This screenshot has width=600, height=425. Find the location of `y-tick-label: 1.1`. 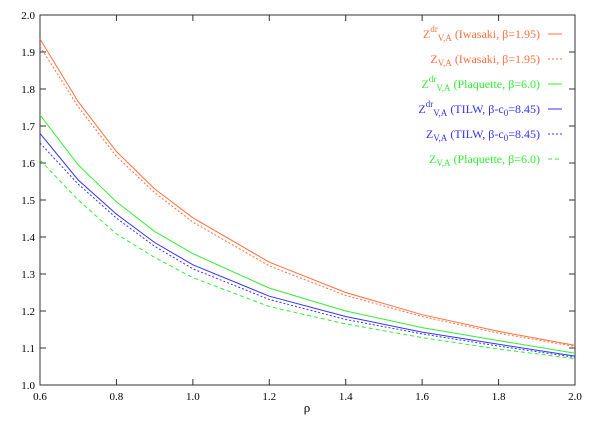

y-tick-label: 1.1 is located at coordinates (28, 349).